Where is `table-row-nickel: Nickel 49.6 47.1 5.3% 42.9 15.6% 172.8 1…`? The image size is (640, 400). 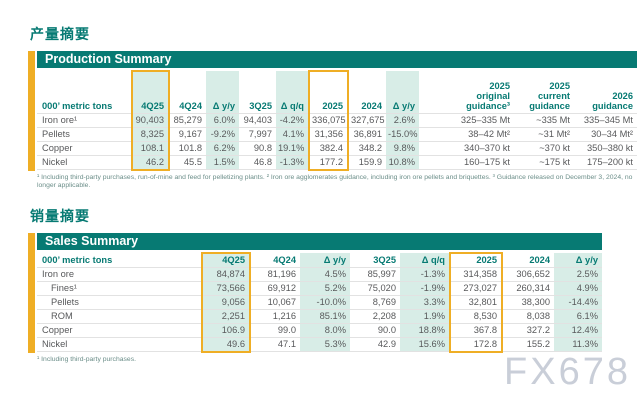
table-row-nickel: Nickel 49.6 47.1 5.3% 42.9 15.6% 172.8 1… is located at coordinates (319, 344).